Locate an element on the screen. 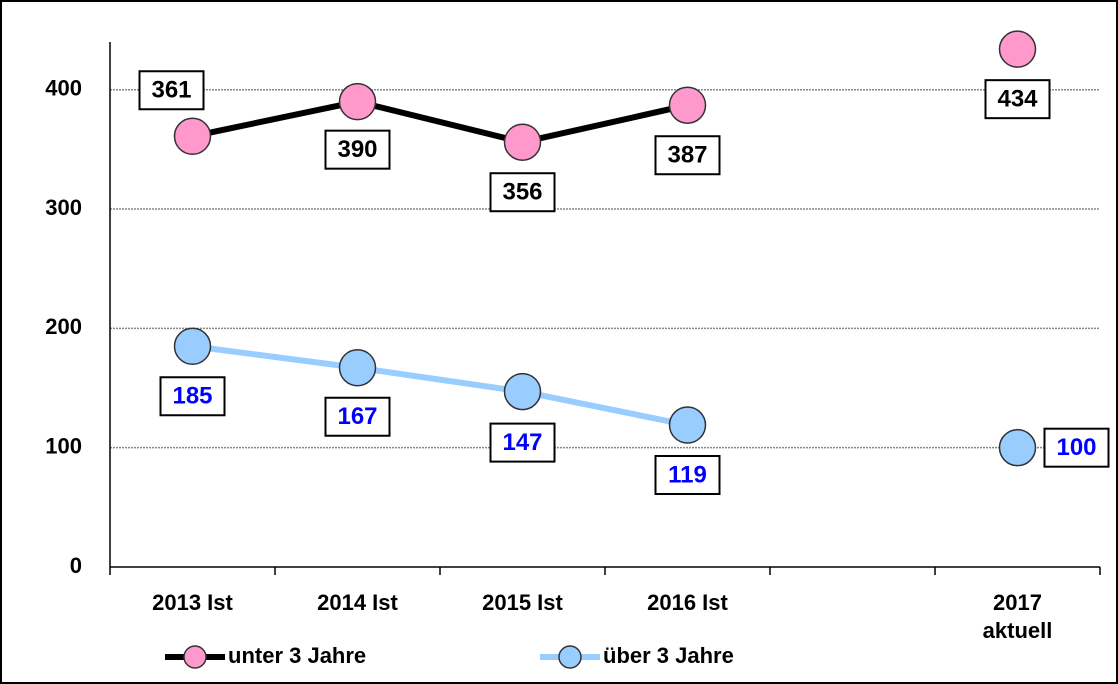  data-label: 147 is located at coordinates (522, 442).